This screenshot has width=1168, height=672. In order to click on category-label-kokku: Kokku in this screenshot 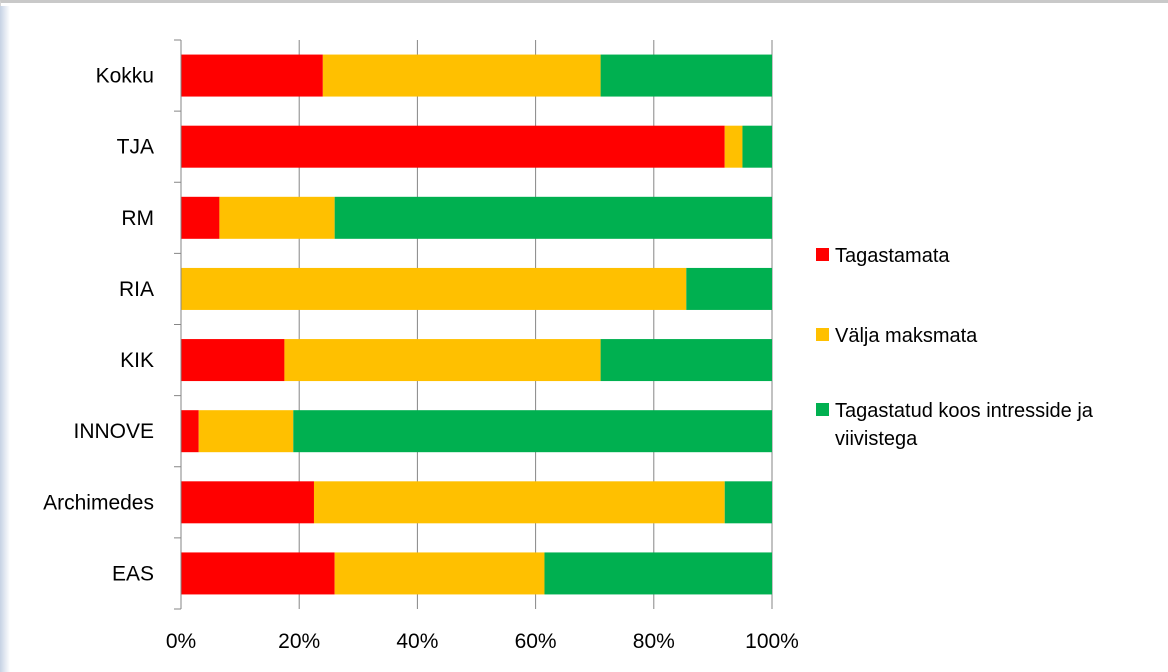, I will do `click(125, 76)`.